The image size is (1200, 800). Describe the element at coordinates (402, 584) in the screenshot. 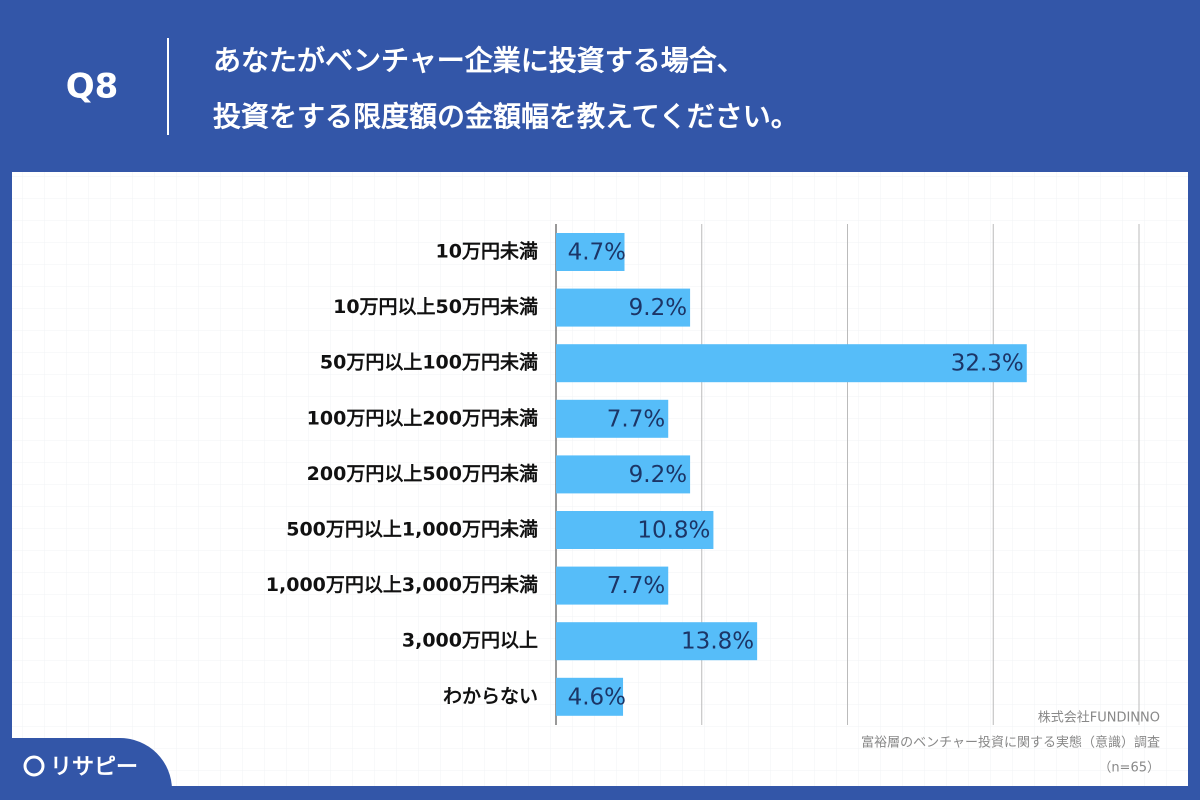

I see `y-tick-label: 1,000万円以上3,000万円未満` at that location.